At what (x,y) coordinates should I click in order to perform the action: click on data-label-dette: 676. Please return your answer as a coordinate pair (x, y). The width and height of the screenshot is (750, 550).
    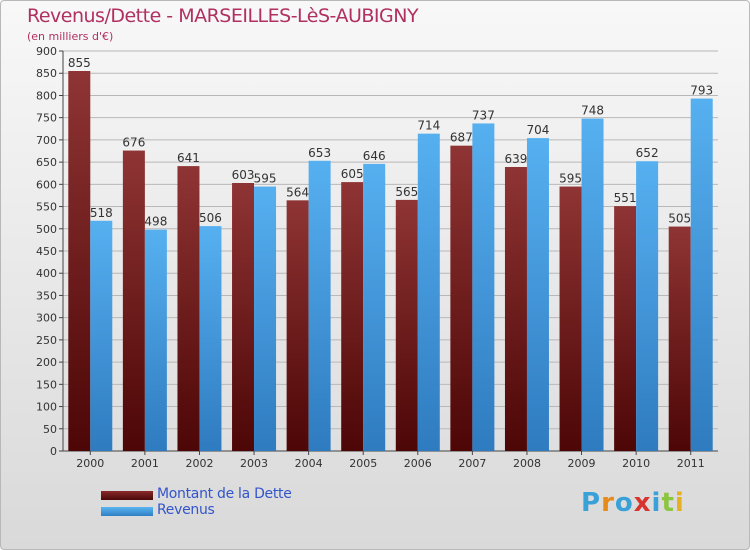
    Looking at the image, I should click on (133, 143).